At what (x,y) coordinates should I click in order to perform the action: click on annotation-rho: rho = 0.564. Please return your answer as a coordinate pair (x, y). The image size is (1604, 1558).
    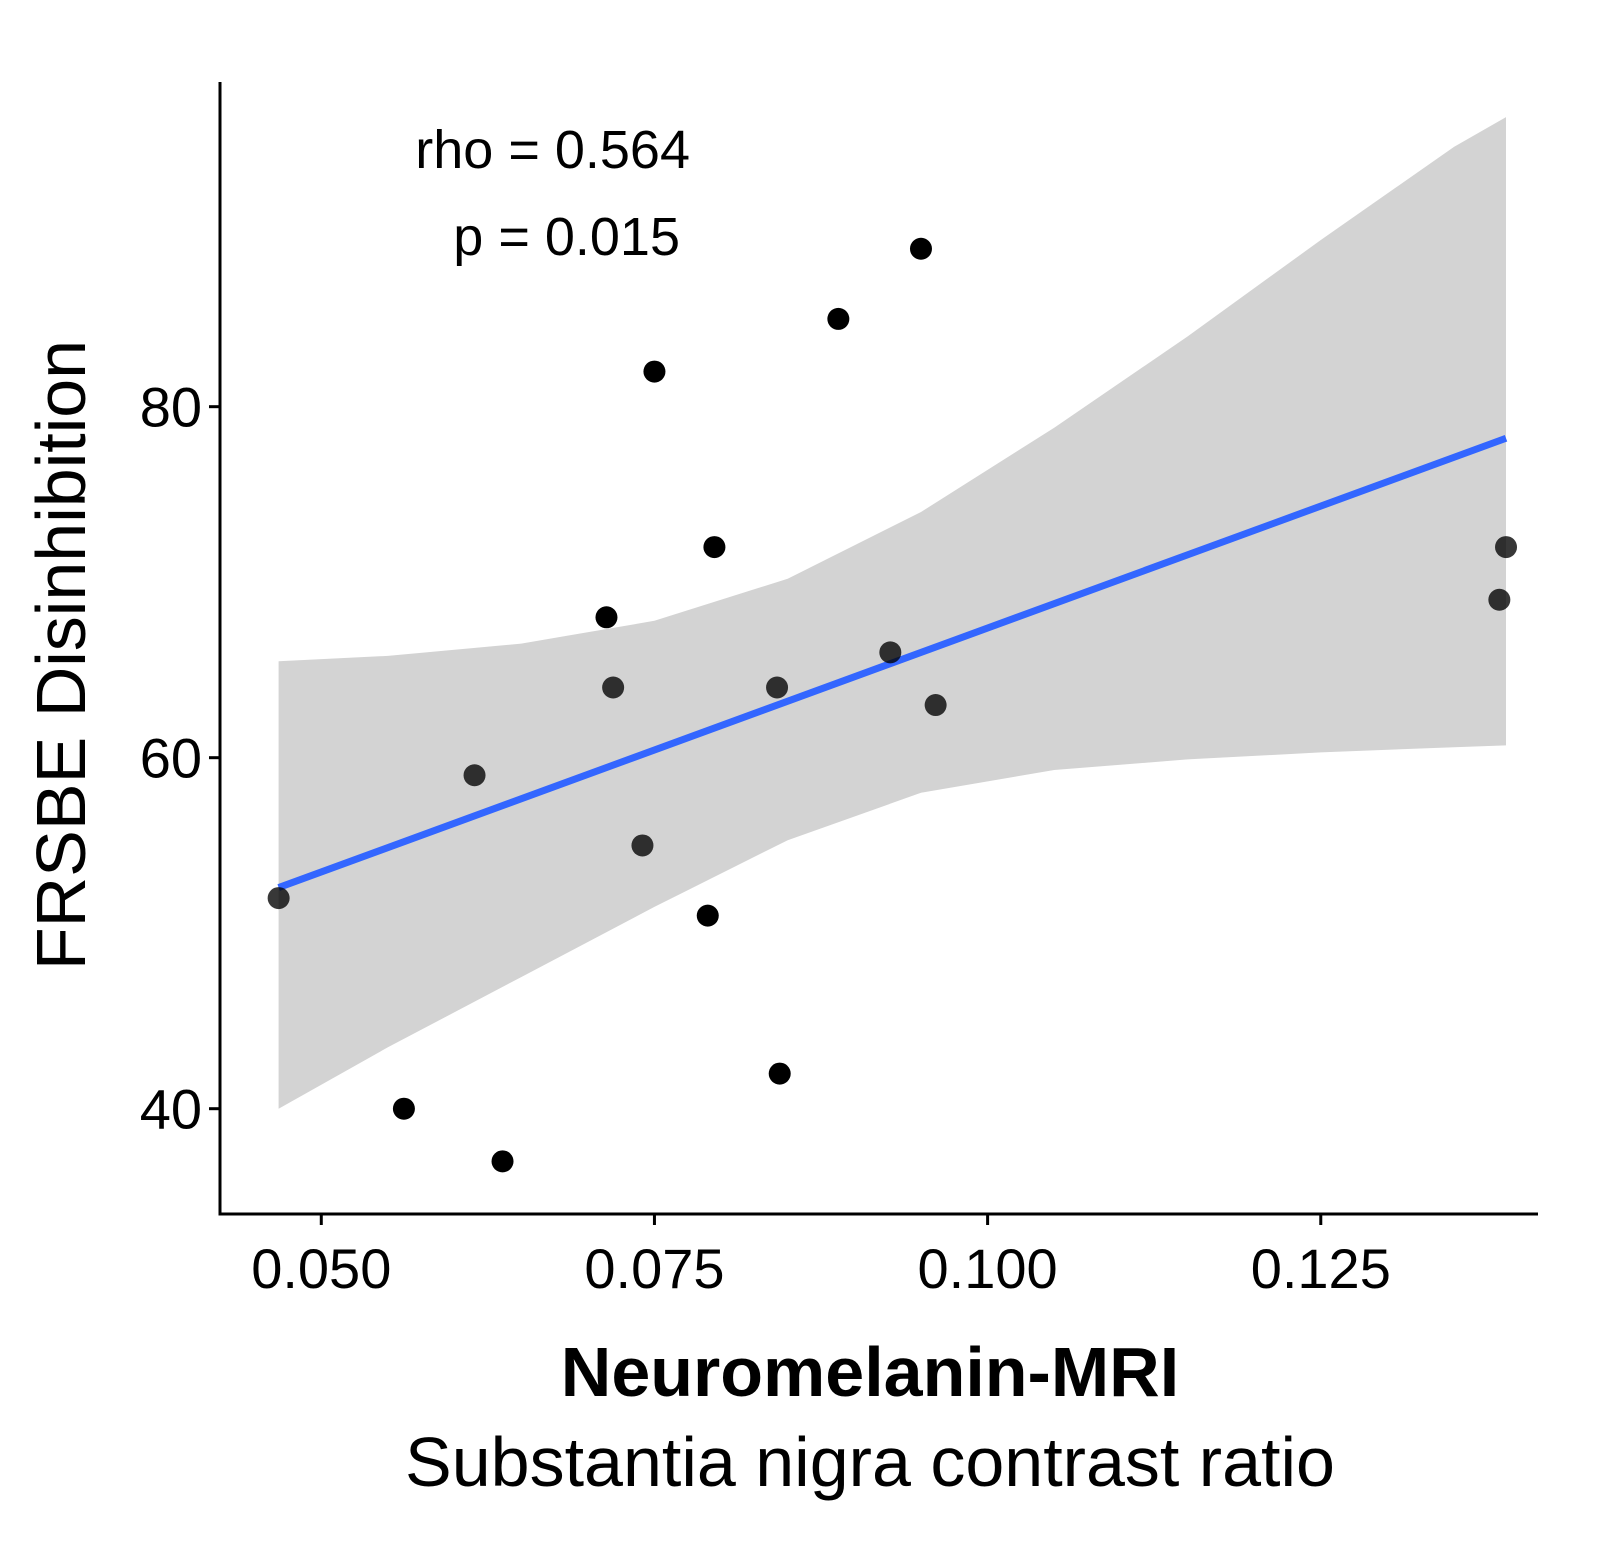
    Looking at the image, I should click on (552, 150).